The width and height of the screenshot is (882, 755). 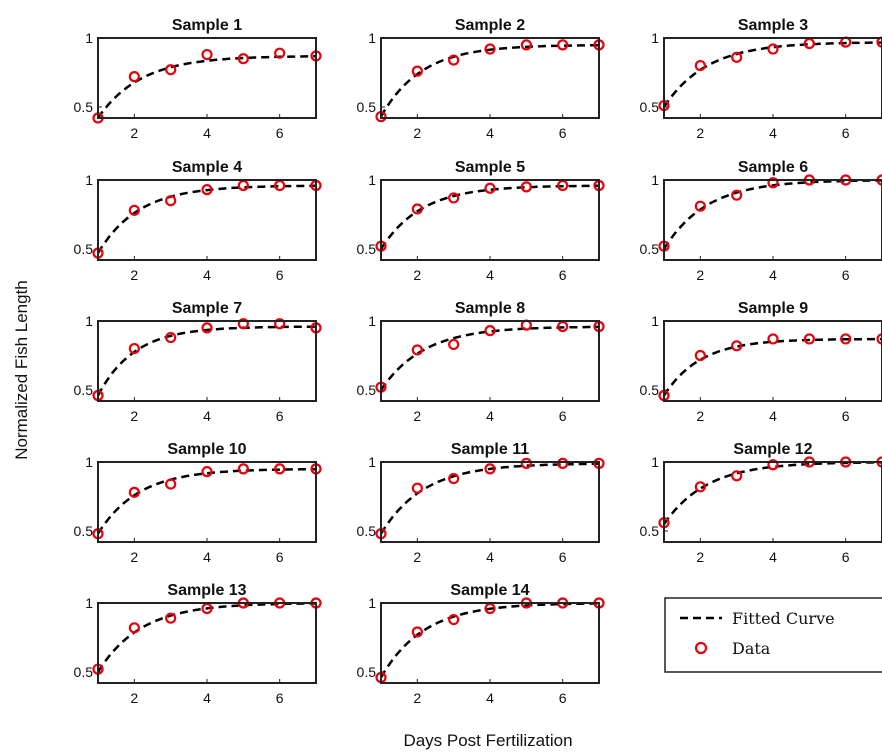 I want to click on subplot-7: Sample 7 2 4 6 0.5 1, so click(x=198, y=362).